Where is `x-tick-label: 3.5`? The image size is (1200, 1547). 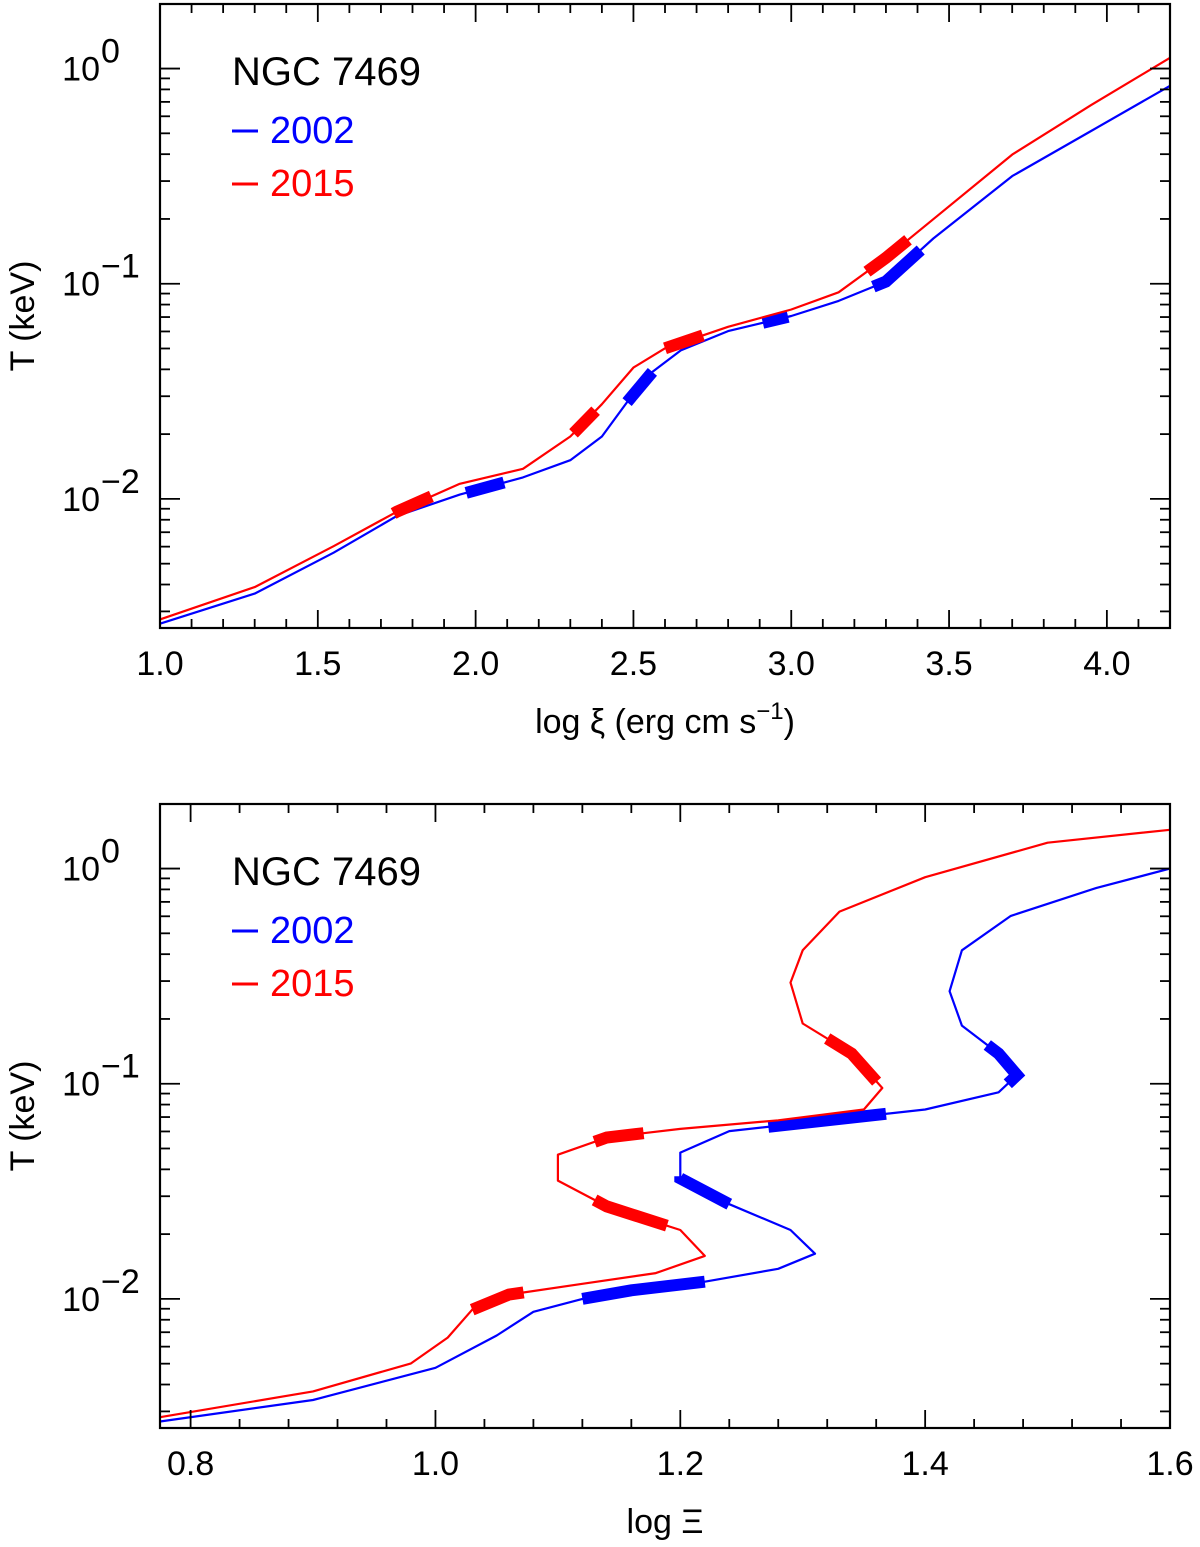 x-tick-label: 3.5 is located at coordinates (948, 664).